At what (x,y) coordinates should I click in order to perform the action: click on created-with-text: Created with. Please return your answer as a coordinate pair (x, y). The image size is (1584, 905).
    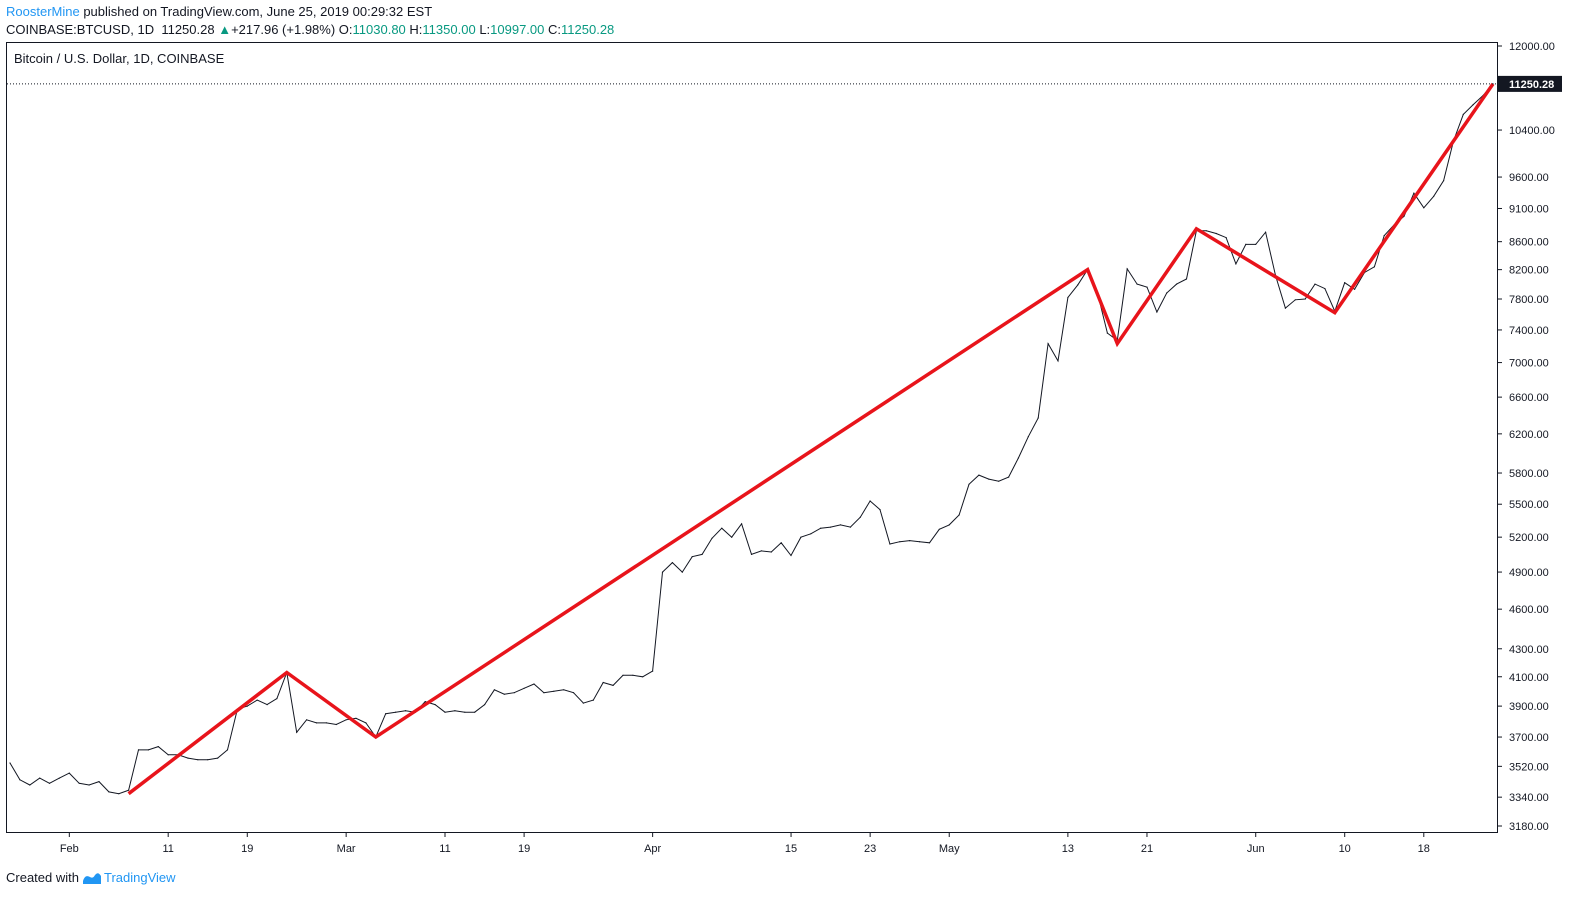
    Looking at the image, I should click on (42, 877).